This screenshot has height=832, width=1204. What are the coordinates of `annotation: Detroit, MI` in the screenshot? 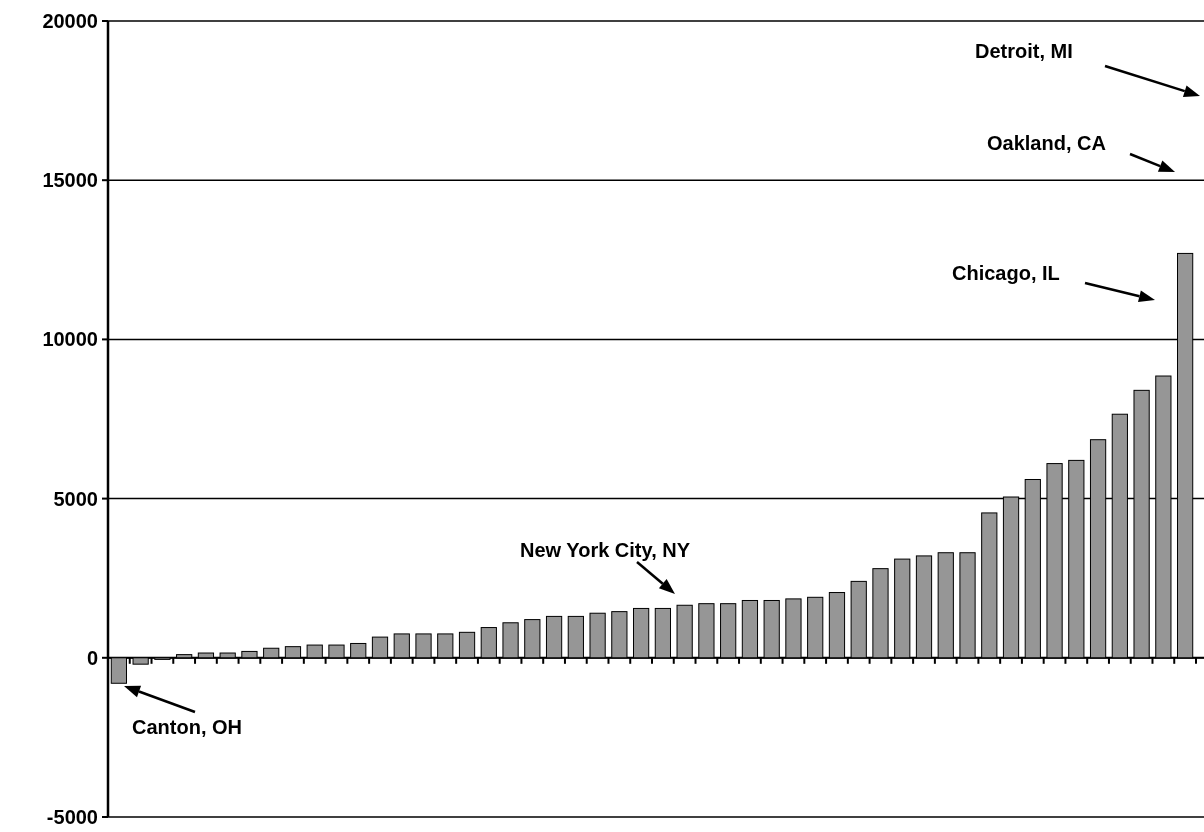 It's located at (1024, 51).